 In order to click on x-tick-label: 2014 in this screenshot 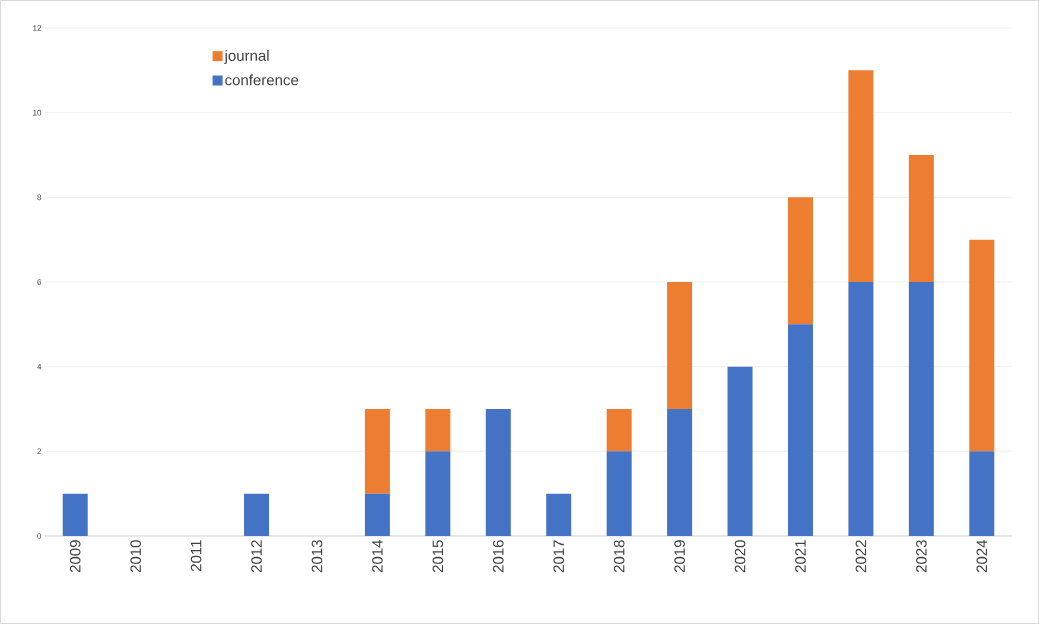, I will do `click(377, 556)`.